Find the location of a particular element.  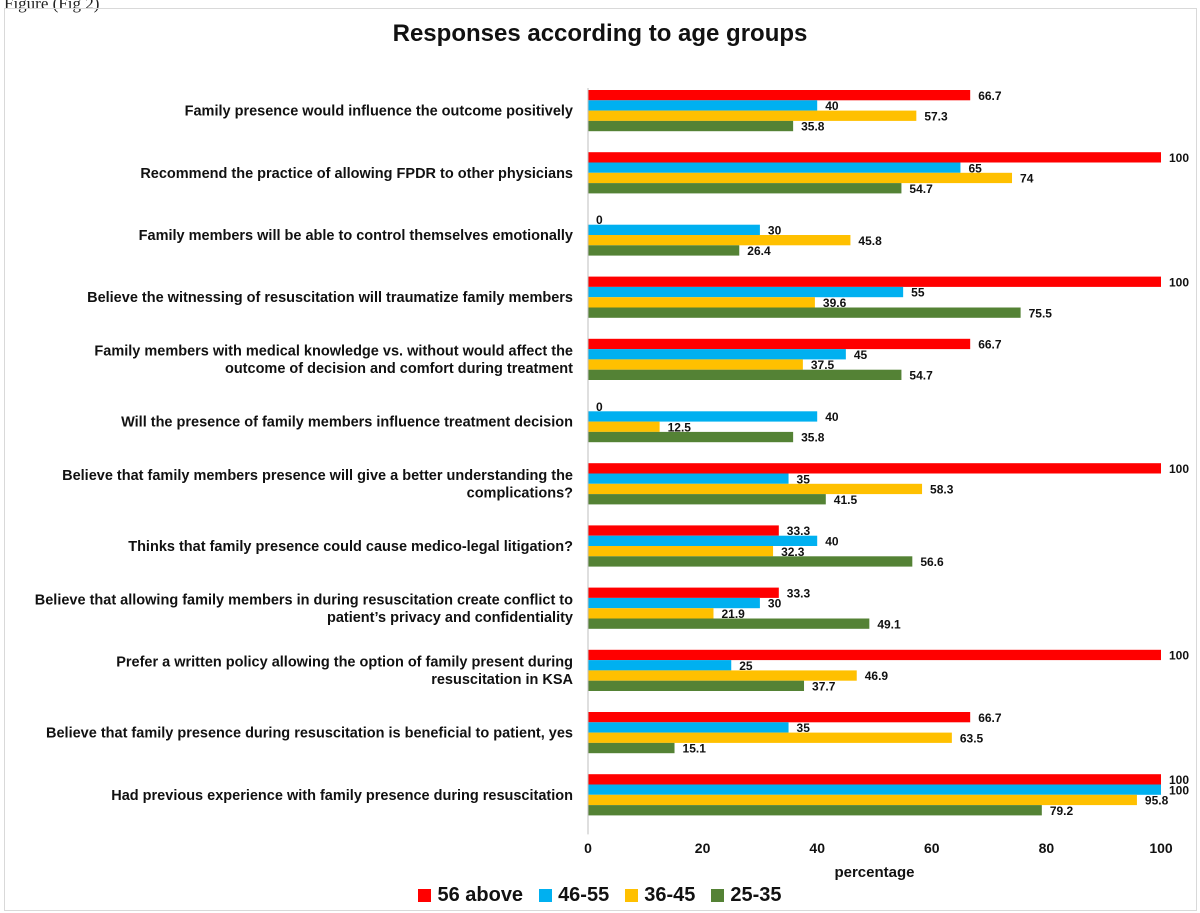

legend-item: 25-35 is located at coordinates (746, 895).